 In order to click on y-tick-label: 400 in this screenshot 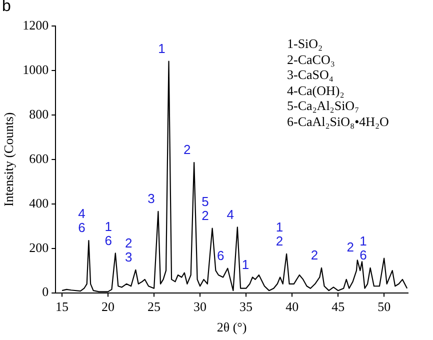, I will do `click(39, 202)`.